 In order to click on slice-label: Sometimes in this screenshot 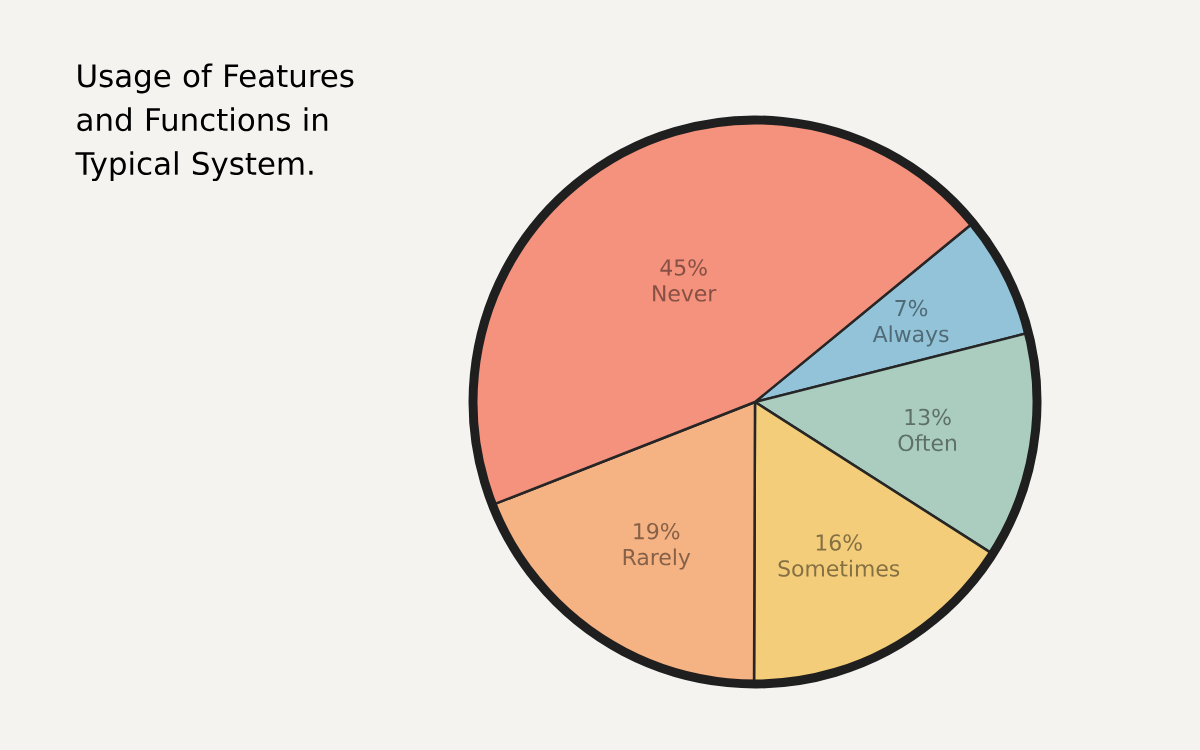, I will do `click(839, 568)`.